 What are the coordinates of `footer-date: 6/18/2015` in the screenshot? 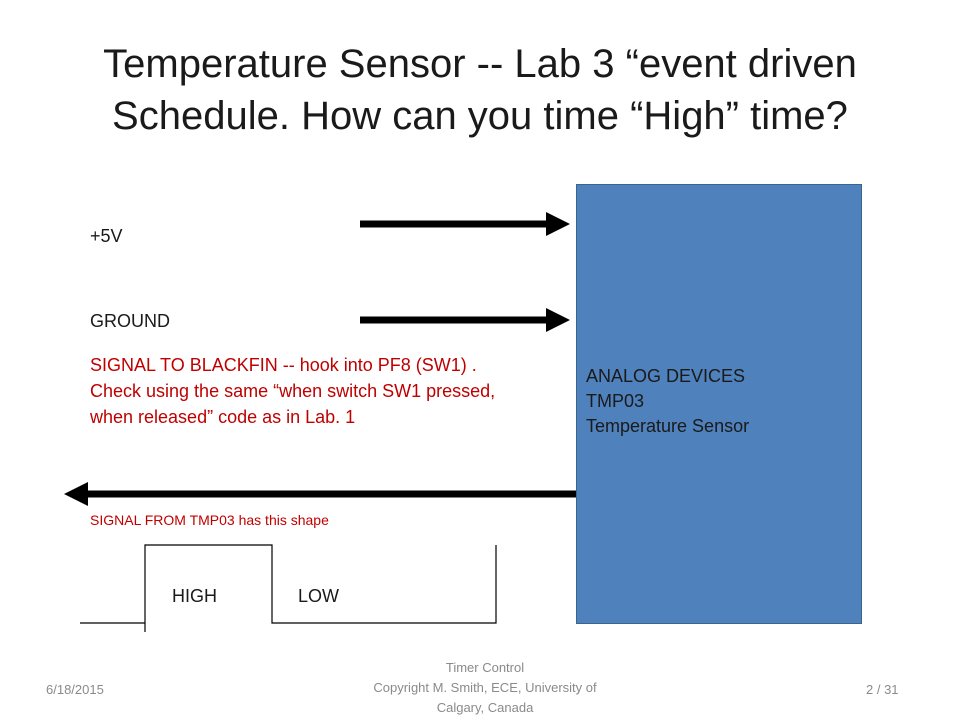 It's located at (75, 689).